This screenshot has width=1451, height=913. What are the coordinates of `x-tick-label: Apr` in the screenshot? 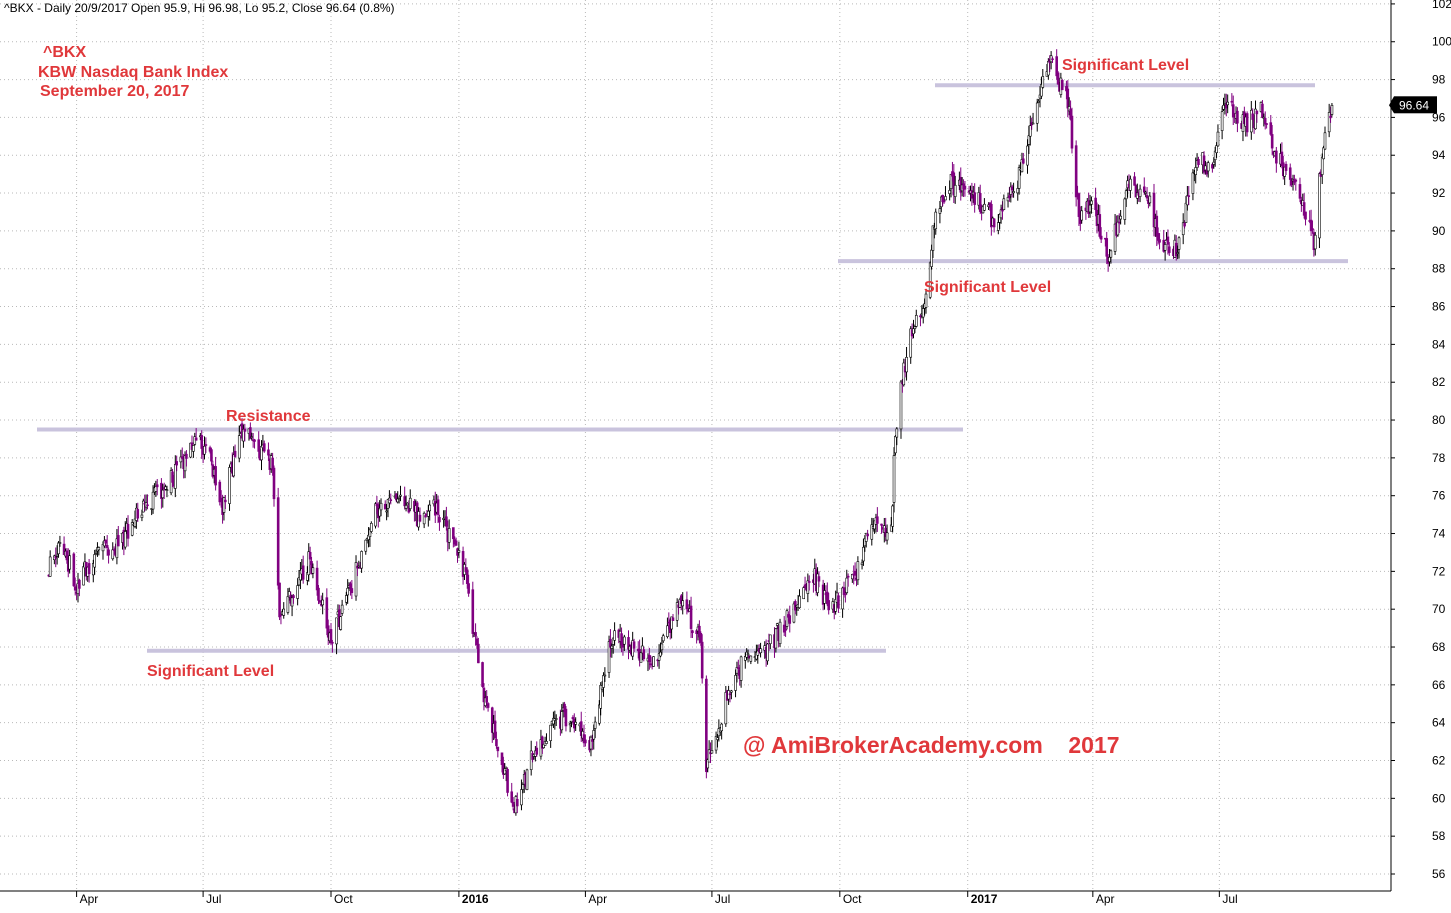 It's located at (597, 899).